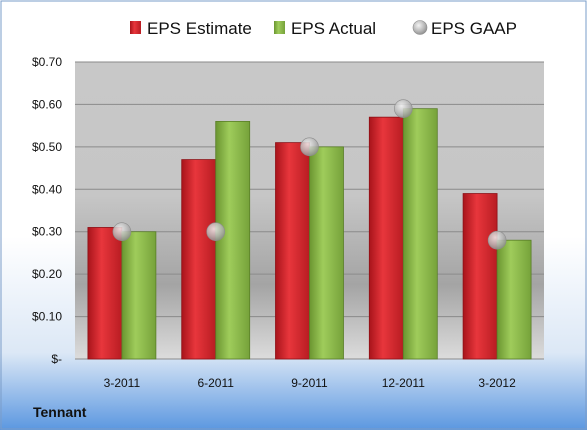 The width and height of the screenshot is (587, 430). What do you see at coordinates (215, 383) in the screenshot?
I see `x-tick-label: 6-2011` at bounding box center [215, 383].